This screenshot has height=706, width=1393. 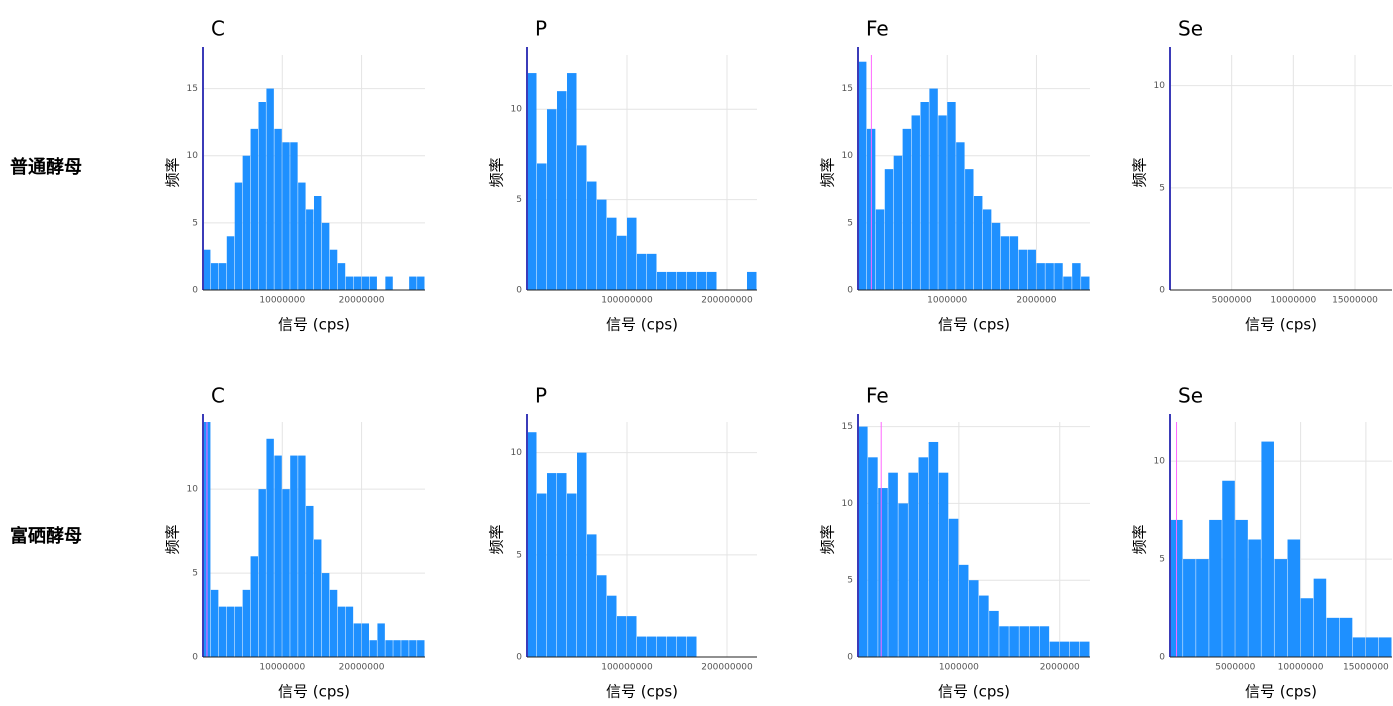 What do you see at coordinates (847, 89) in the screenshot?
I see `y-tick-label: 15` at bounding box center [847, 89].